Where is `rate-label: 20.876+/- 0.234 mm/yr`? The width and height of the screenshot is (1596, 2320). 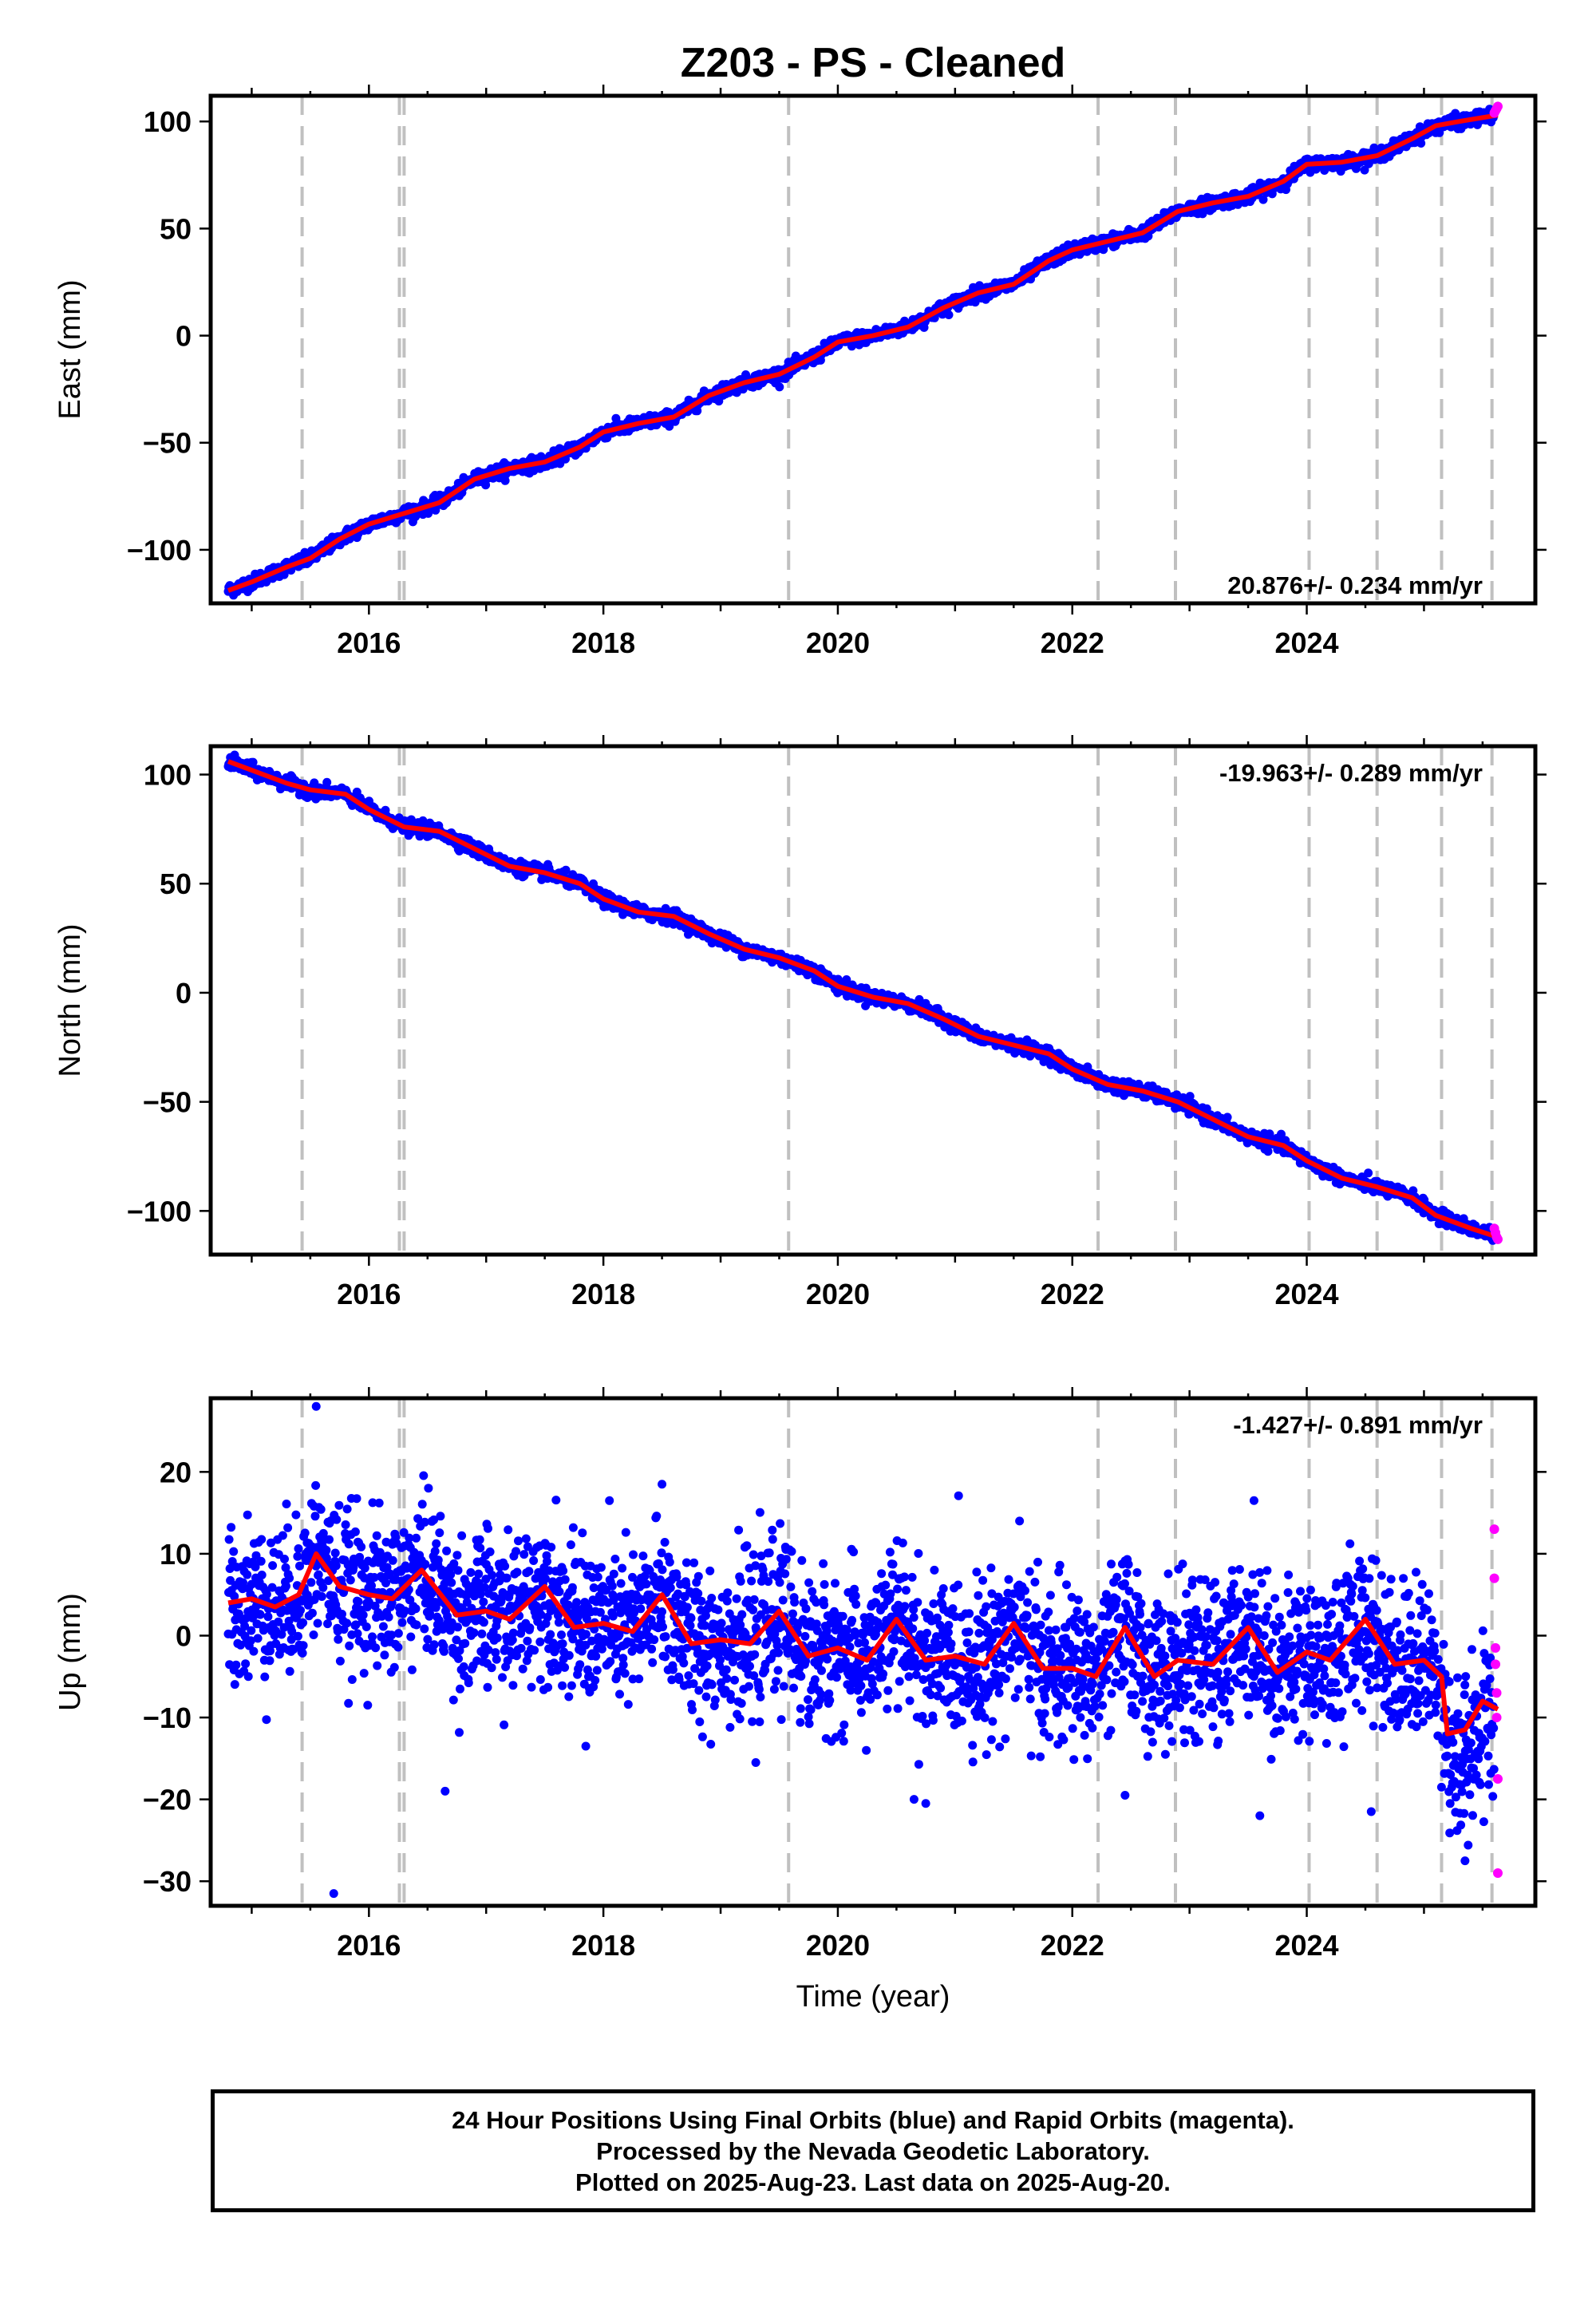 rate-label: 20.876+/- 0.234 mm/yr is located at coordinates (1355, 585).